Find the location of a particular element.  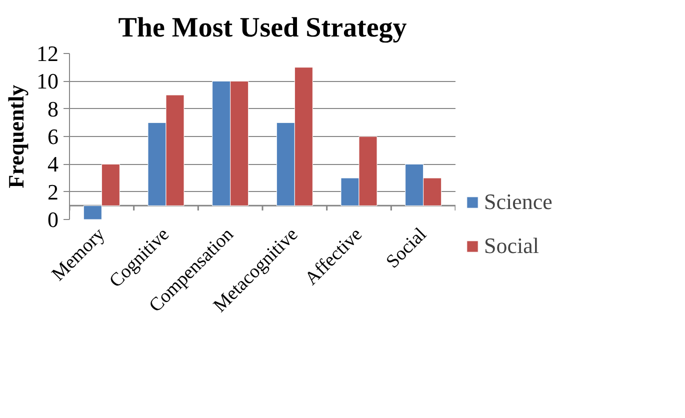

y-tick-label: 6 is located at coordinates (53, 136).